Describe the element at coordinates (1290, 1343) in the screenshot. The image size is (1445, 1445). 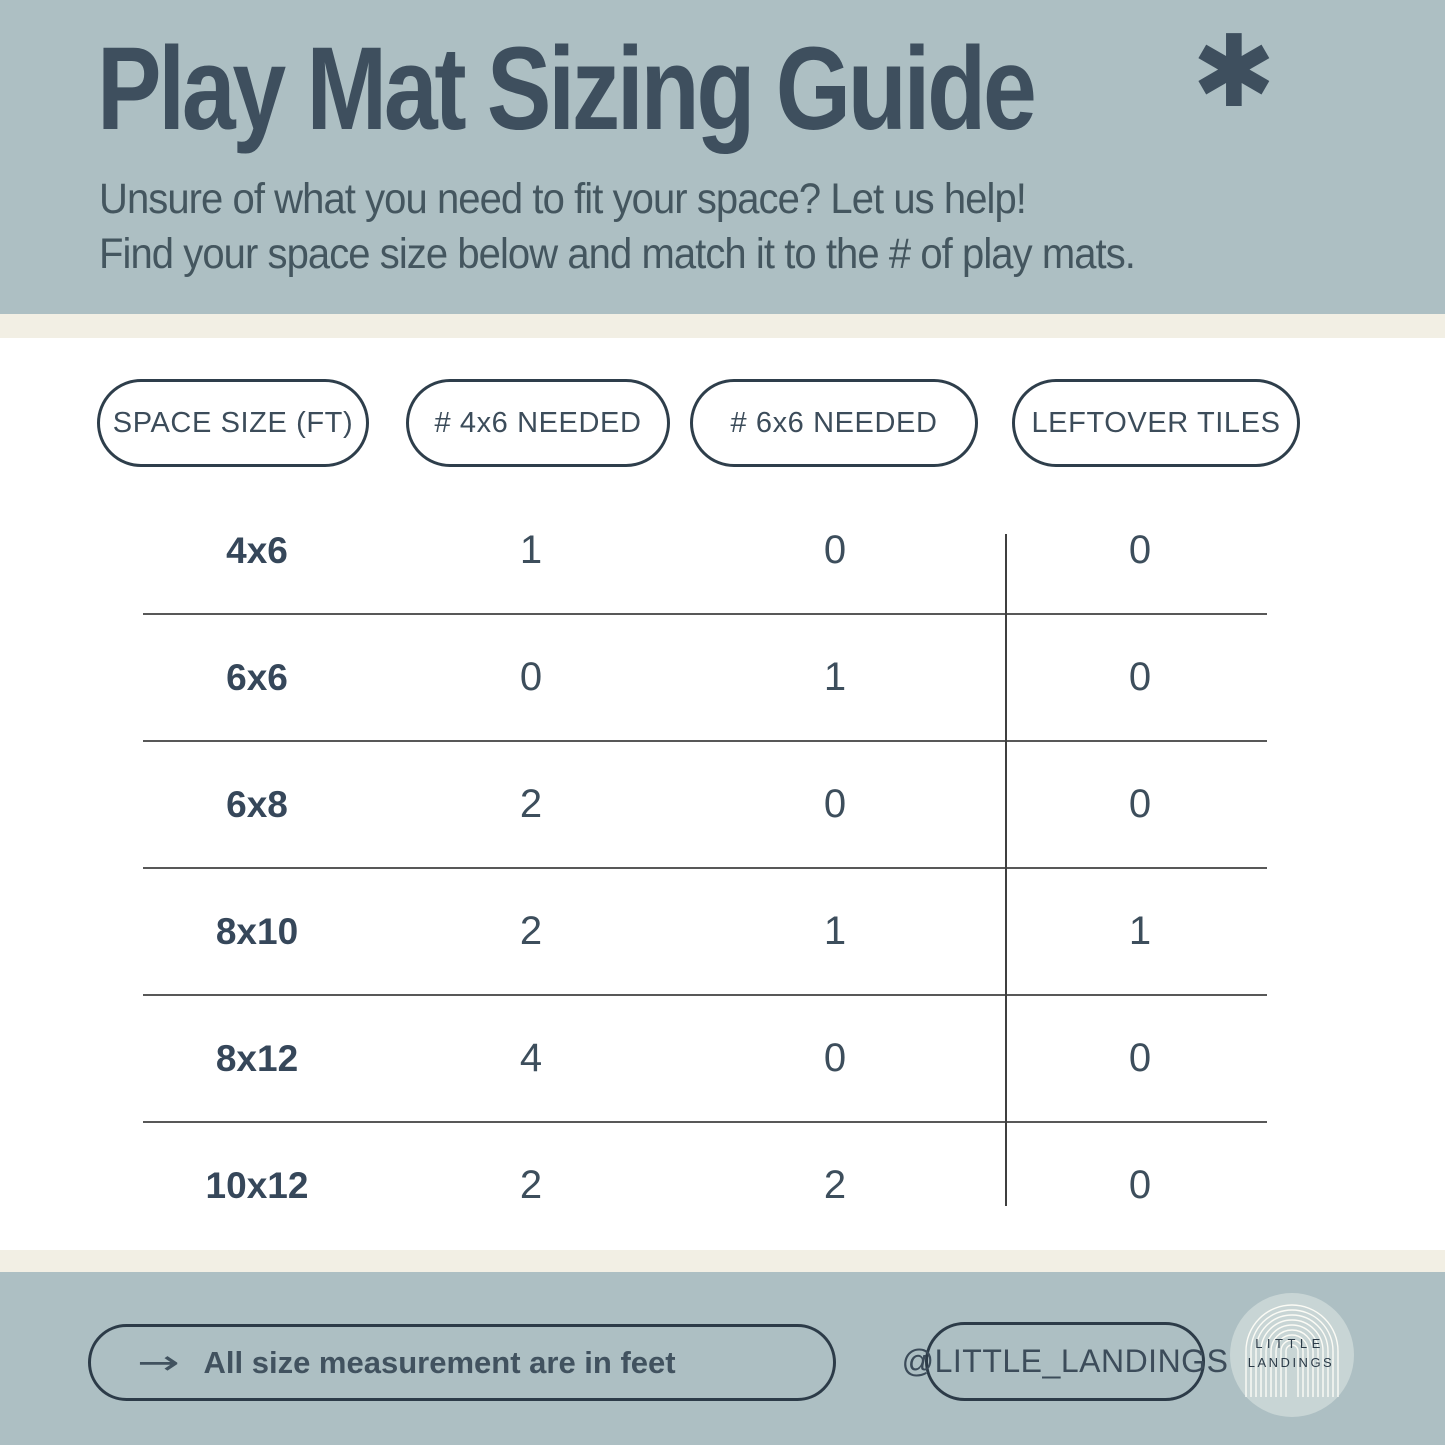
I see `logo-text-little: LITTLE` at that location.